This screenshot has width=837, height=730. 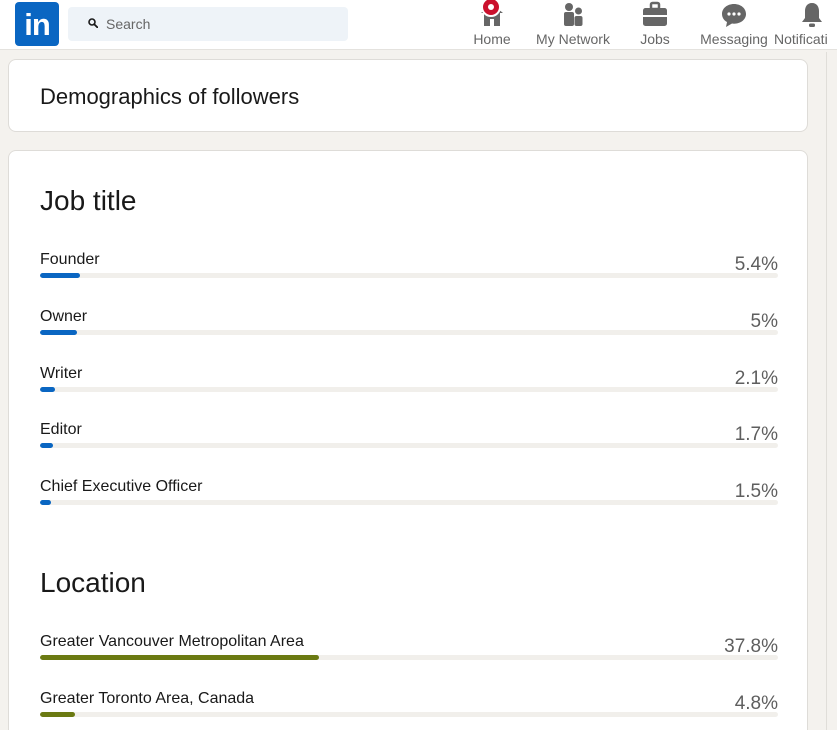 I want to click on location-heading: Location, so click(x=93, y=582).